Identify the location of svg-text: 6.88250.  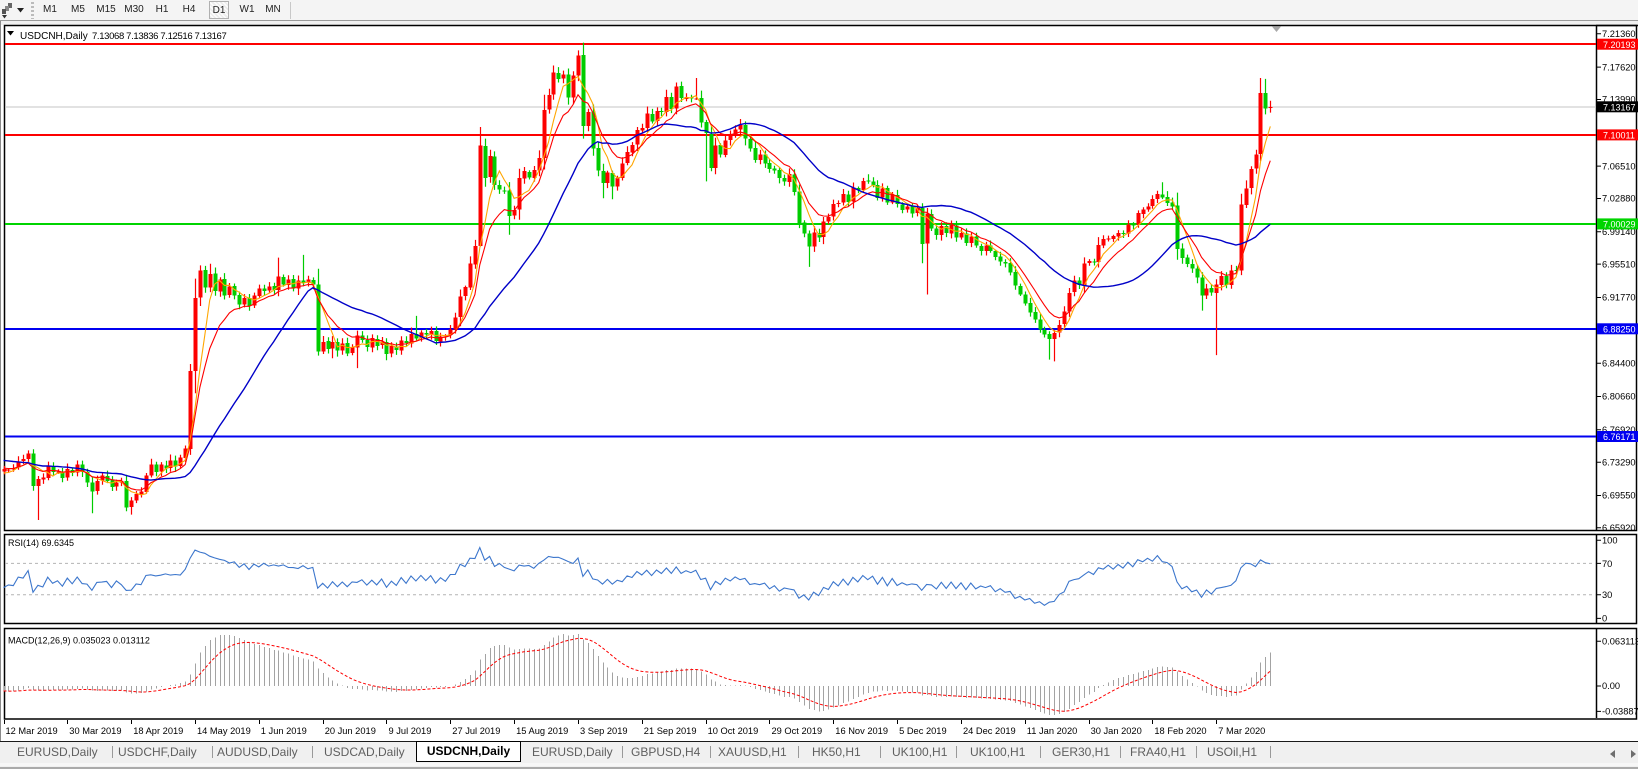
(1619, 329).